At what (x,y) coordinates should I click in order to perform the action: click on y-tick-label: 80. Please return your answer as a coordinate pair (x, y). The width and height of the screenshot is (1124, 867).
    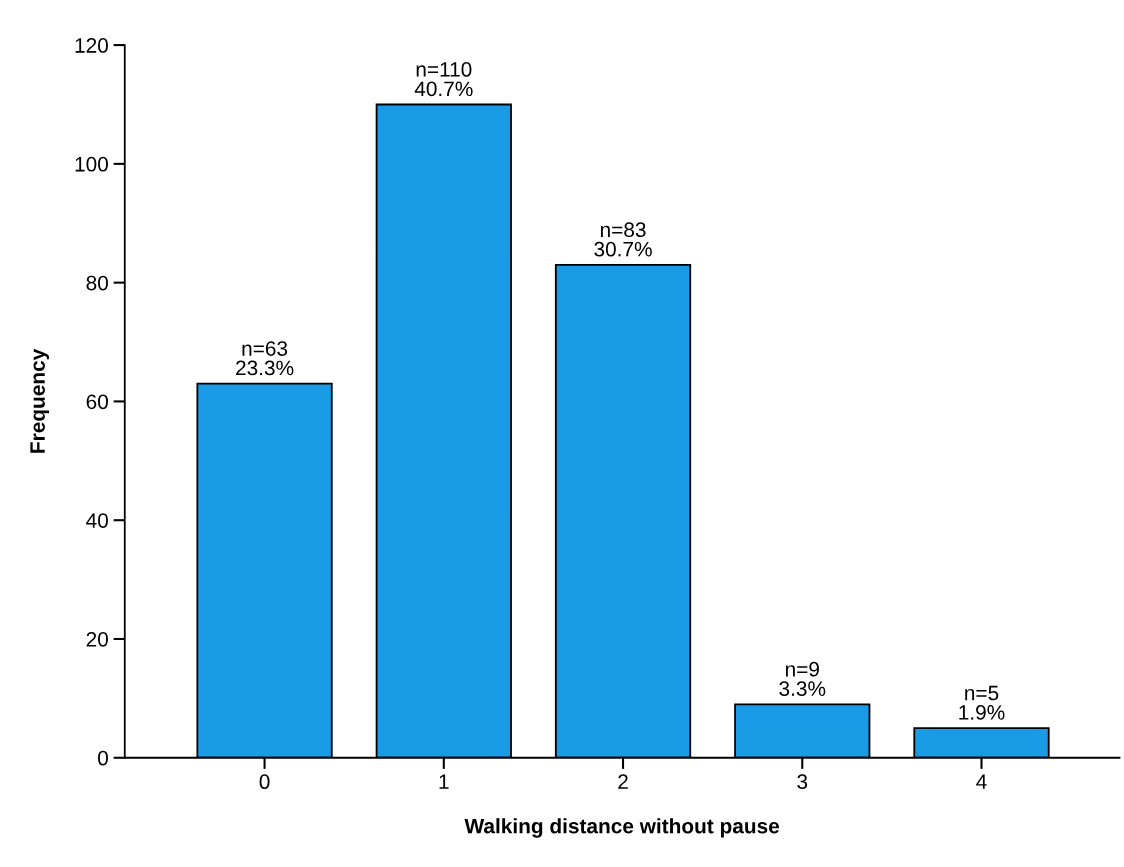
    Looking at the image, I should click on (97, 283).